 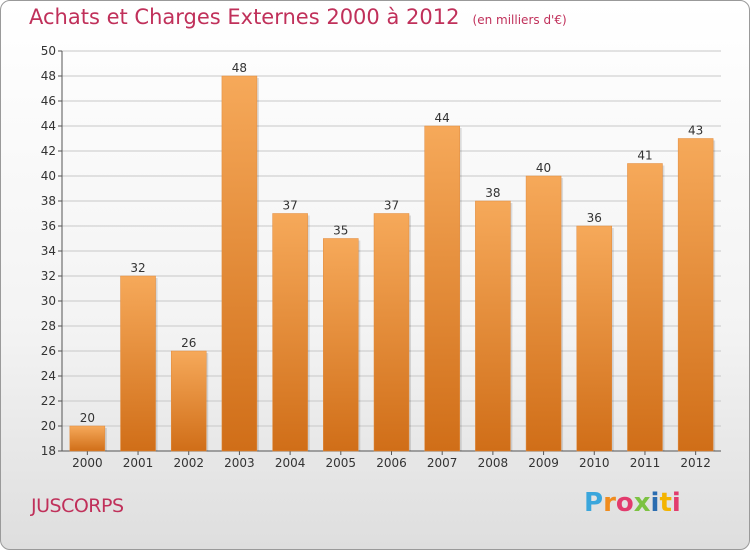 What do you see at coordinates (48, 276) in the screenshot?
I see `y-tick-label: 32` at bounding box center [48, 276].